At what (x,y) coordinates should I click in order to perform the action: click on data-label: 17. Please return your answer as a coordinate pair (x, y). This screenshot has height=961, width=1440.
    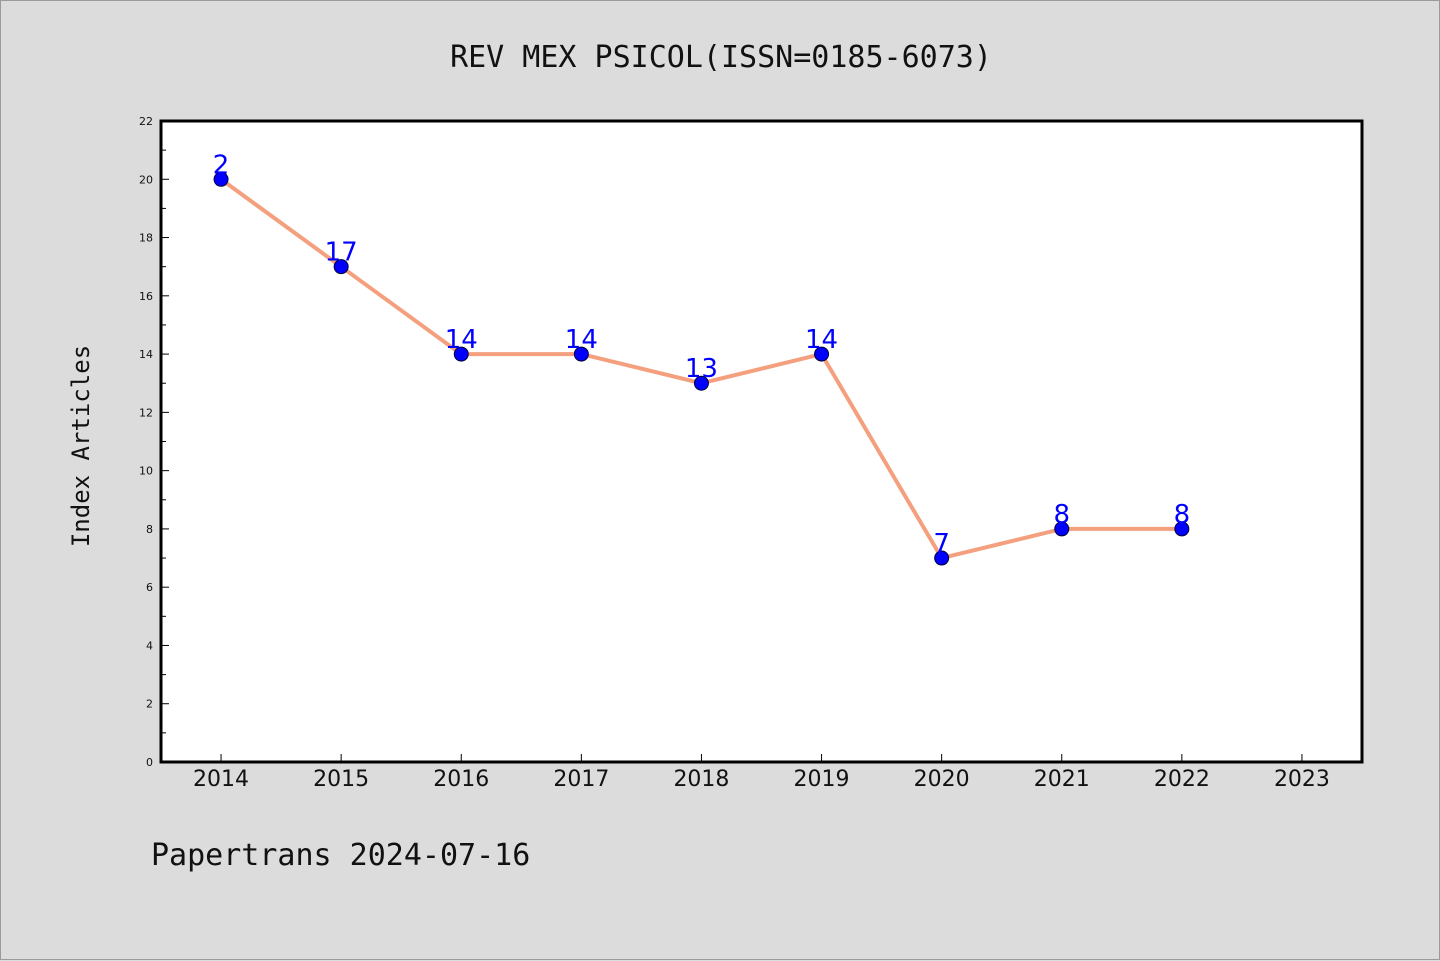
    Looking at the image, I should click on (341, 253).